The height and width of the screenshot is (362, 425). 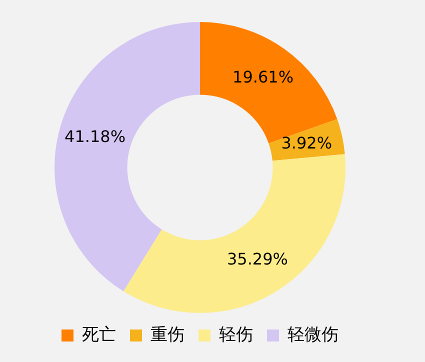 I want to click on legend-label: 重伤, so click(x=167, y=334).